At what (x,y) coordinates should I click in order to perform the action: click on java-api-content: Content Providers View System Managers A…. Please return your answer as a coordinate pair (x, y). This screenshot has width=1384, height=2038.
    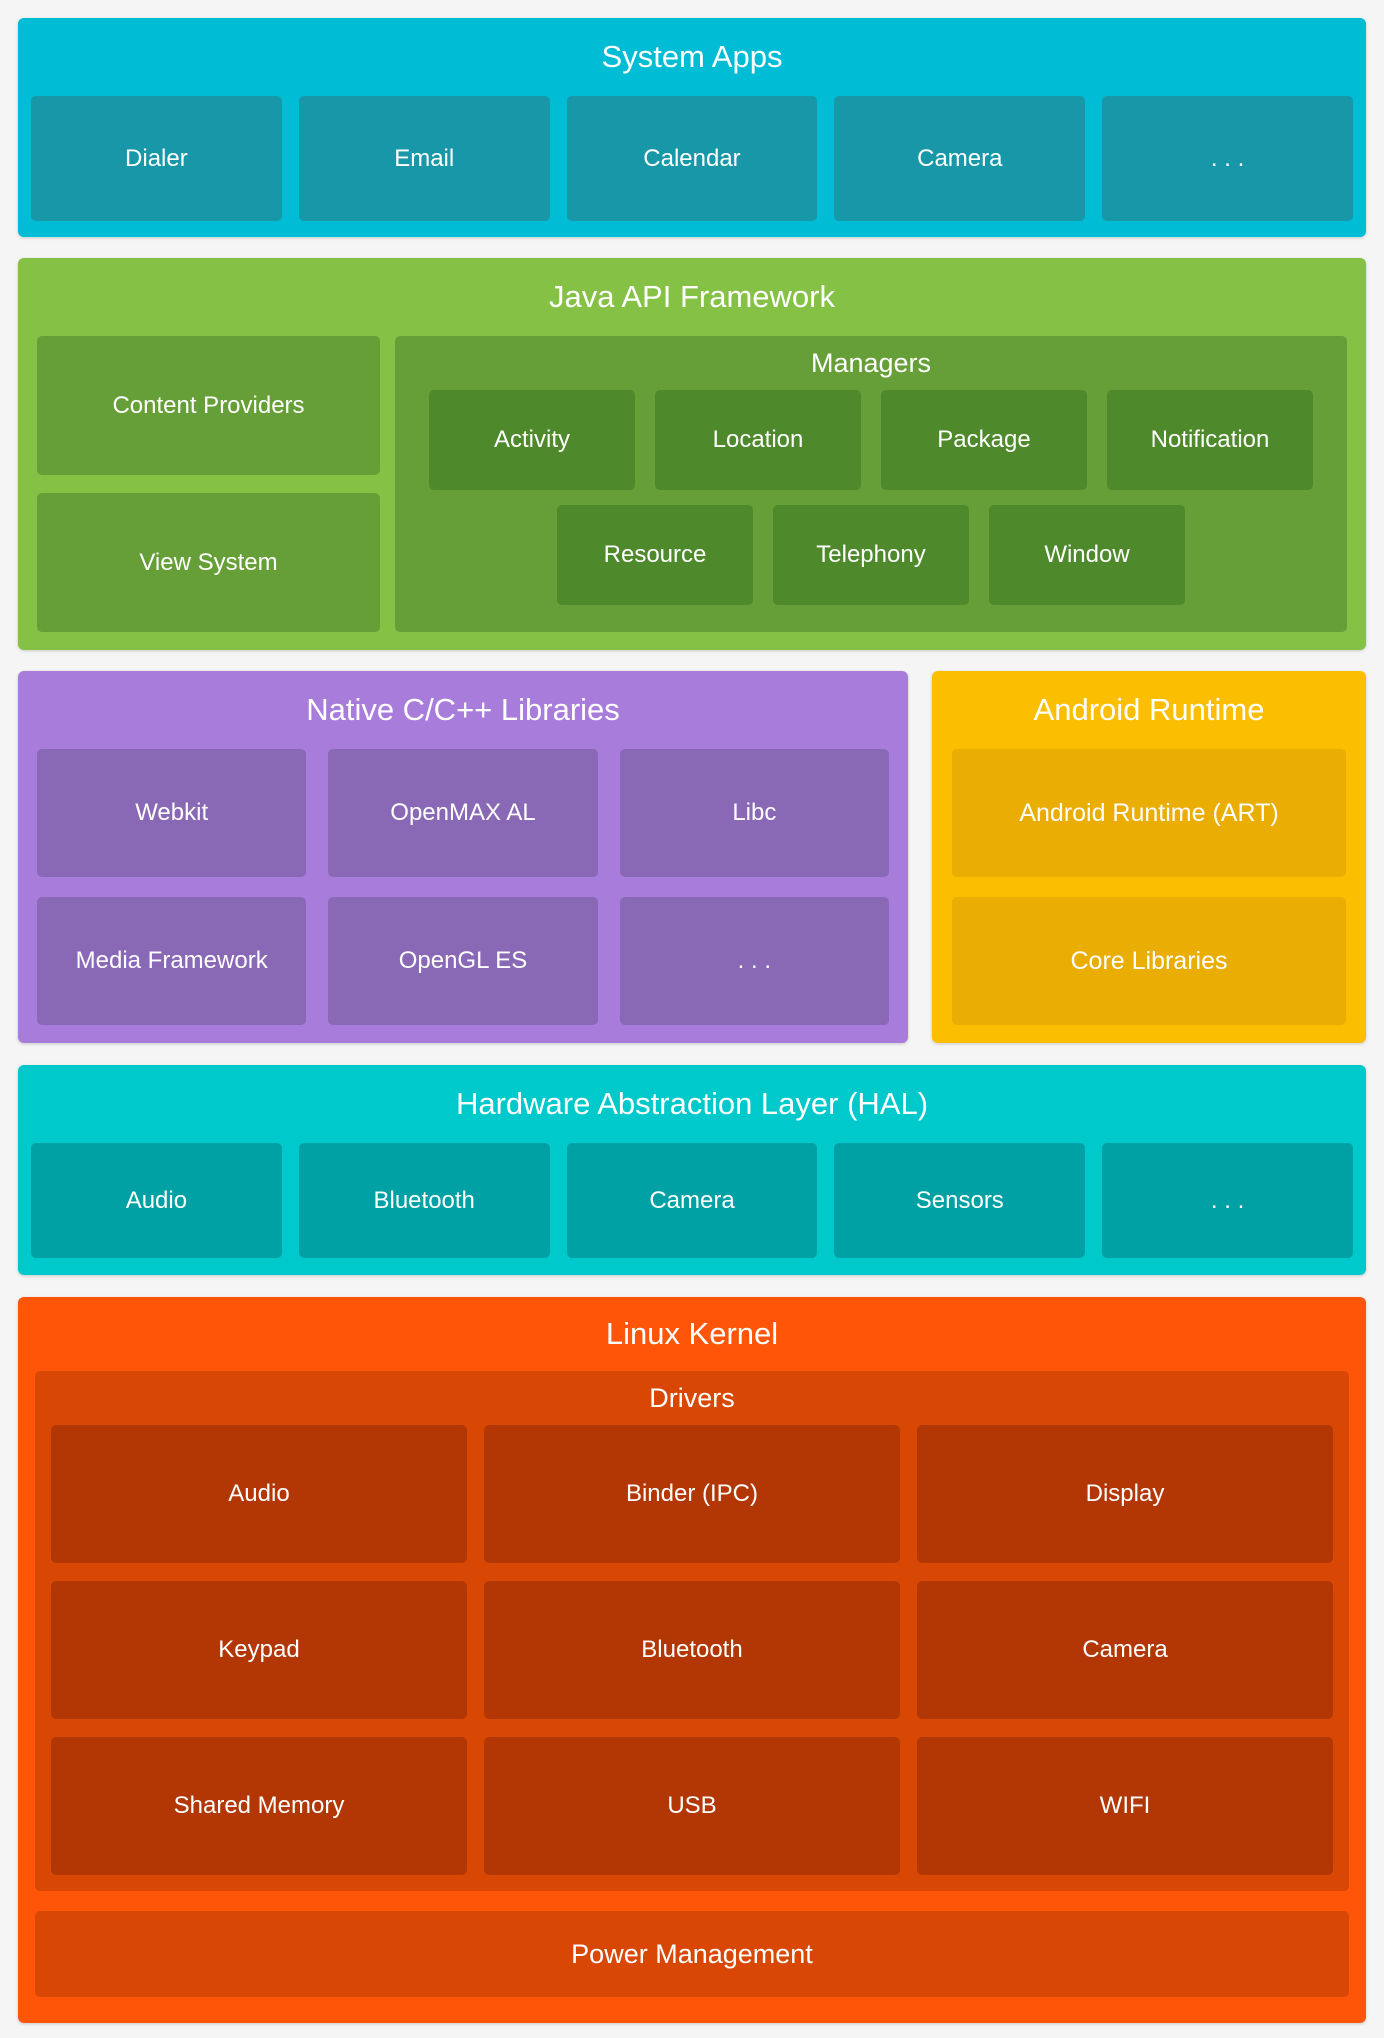
    Looking at the image, I should click on (692, 484).